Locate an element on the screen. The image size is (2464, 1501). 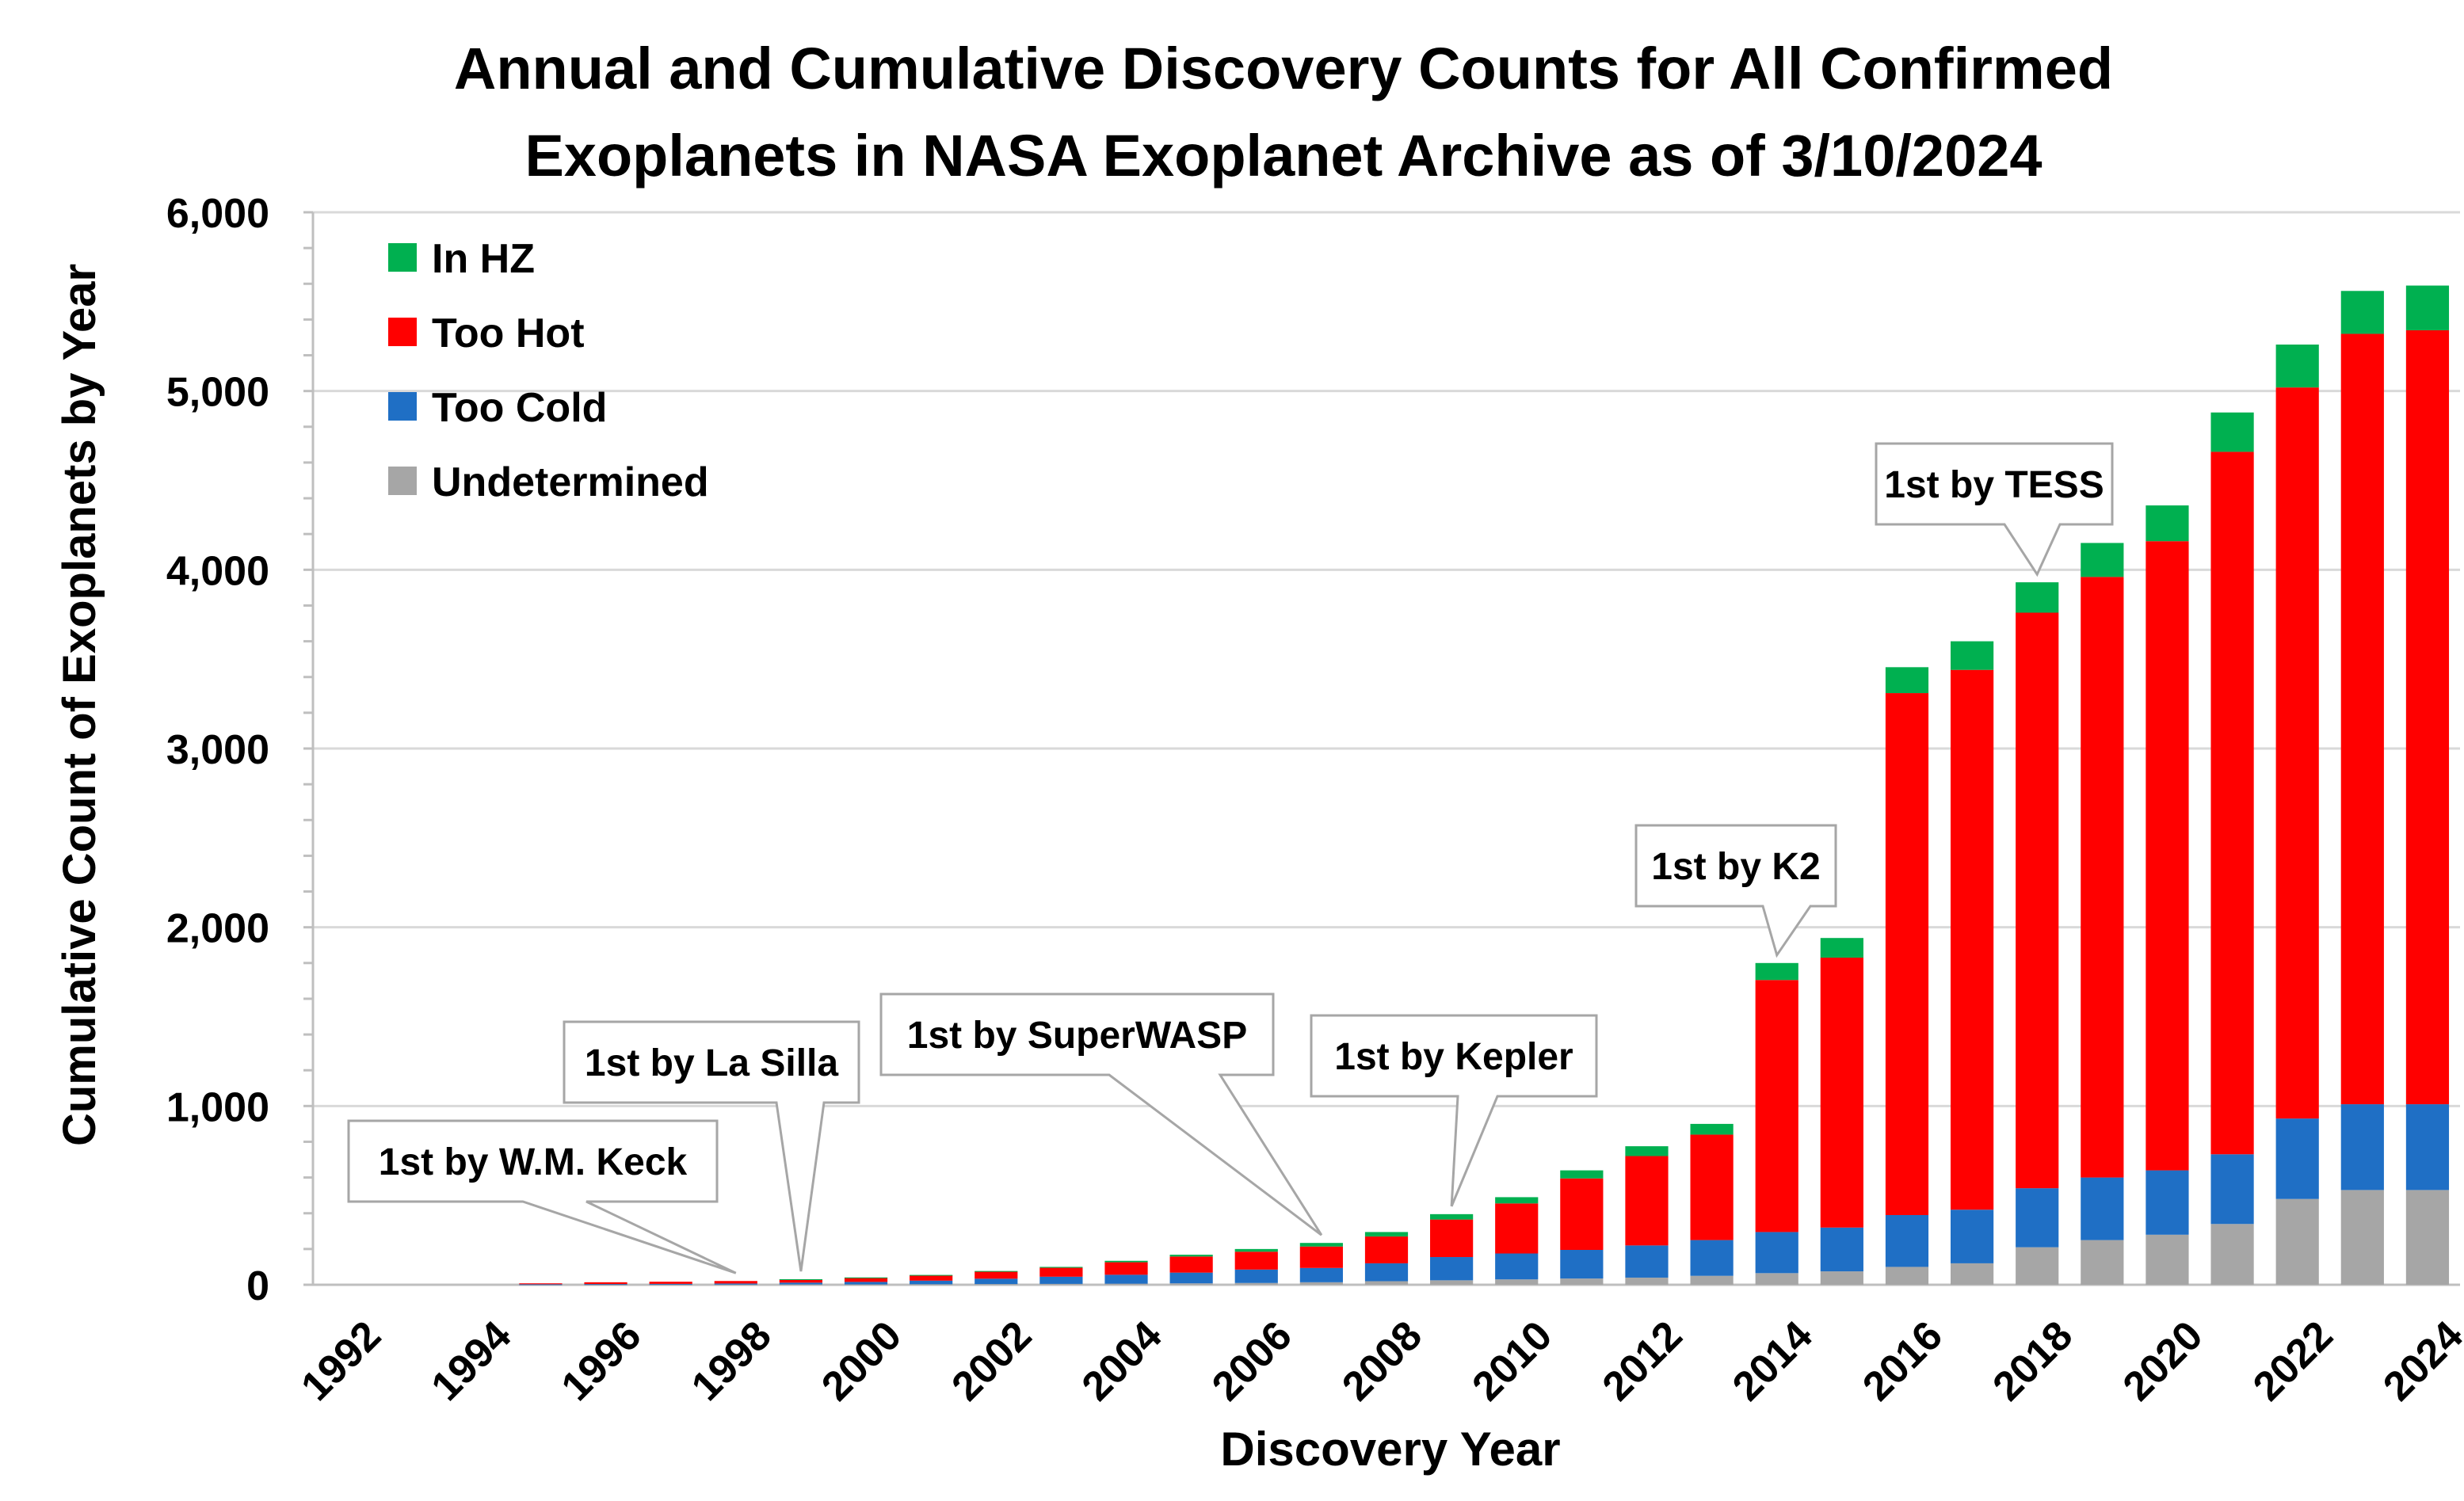
bar-segment-in-hz-2023 is located at coordinates (2362, 312).